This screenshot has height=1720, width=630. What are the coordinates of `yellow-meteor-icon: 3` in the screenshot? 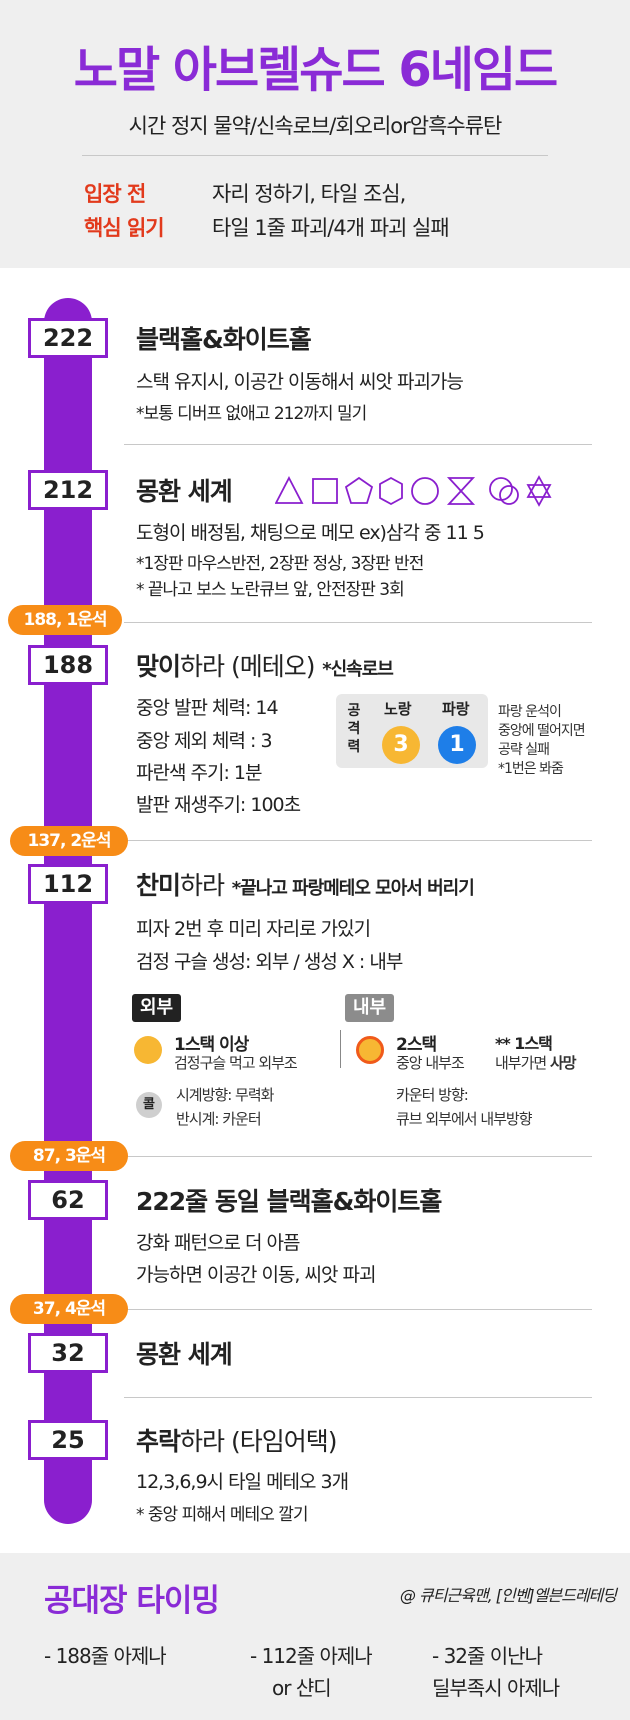 It's located at (401, 745).